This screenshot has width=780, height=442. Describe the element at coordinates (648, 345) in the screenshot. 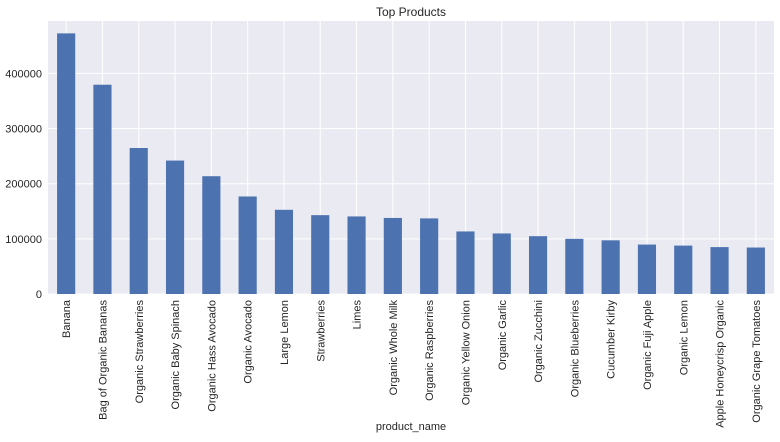

I see `x-tick-label: Organic Fuji Apple` at that location.